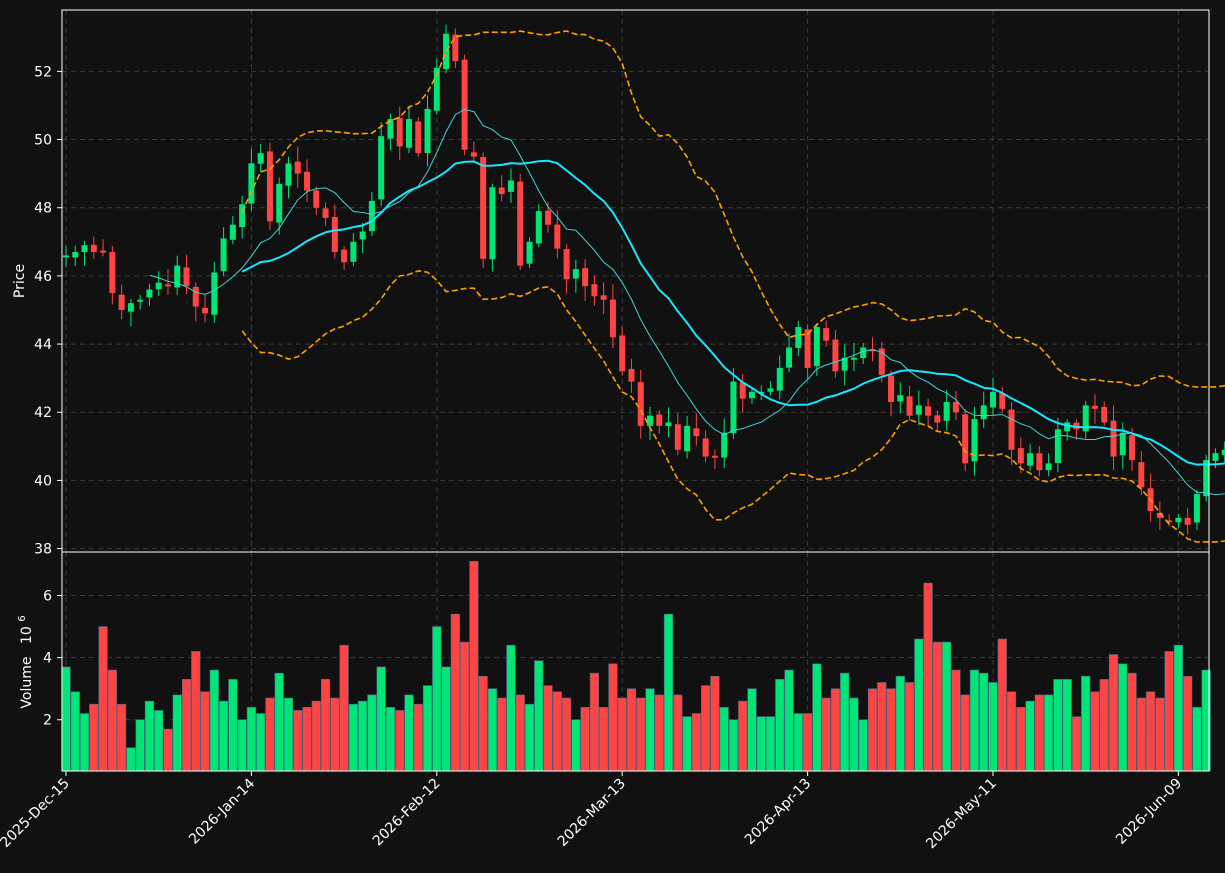 This screenshot has height=873, width=1225. Describe the element at coordinates (27, 683) in the screenshot. I see `volume-axis-label-text: Volume` at that location.